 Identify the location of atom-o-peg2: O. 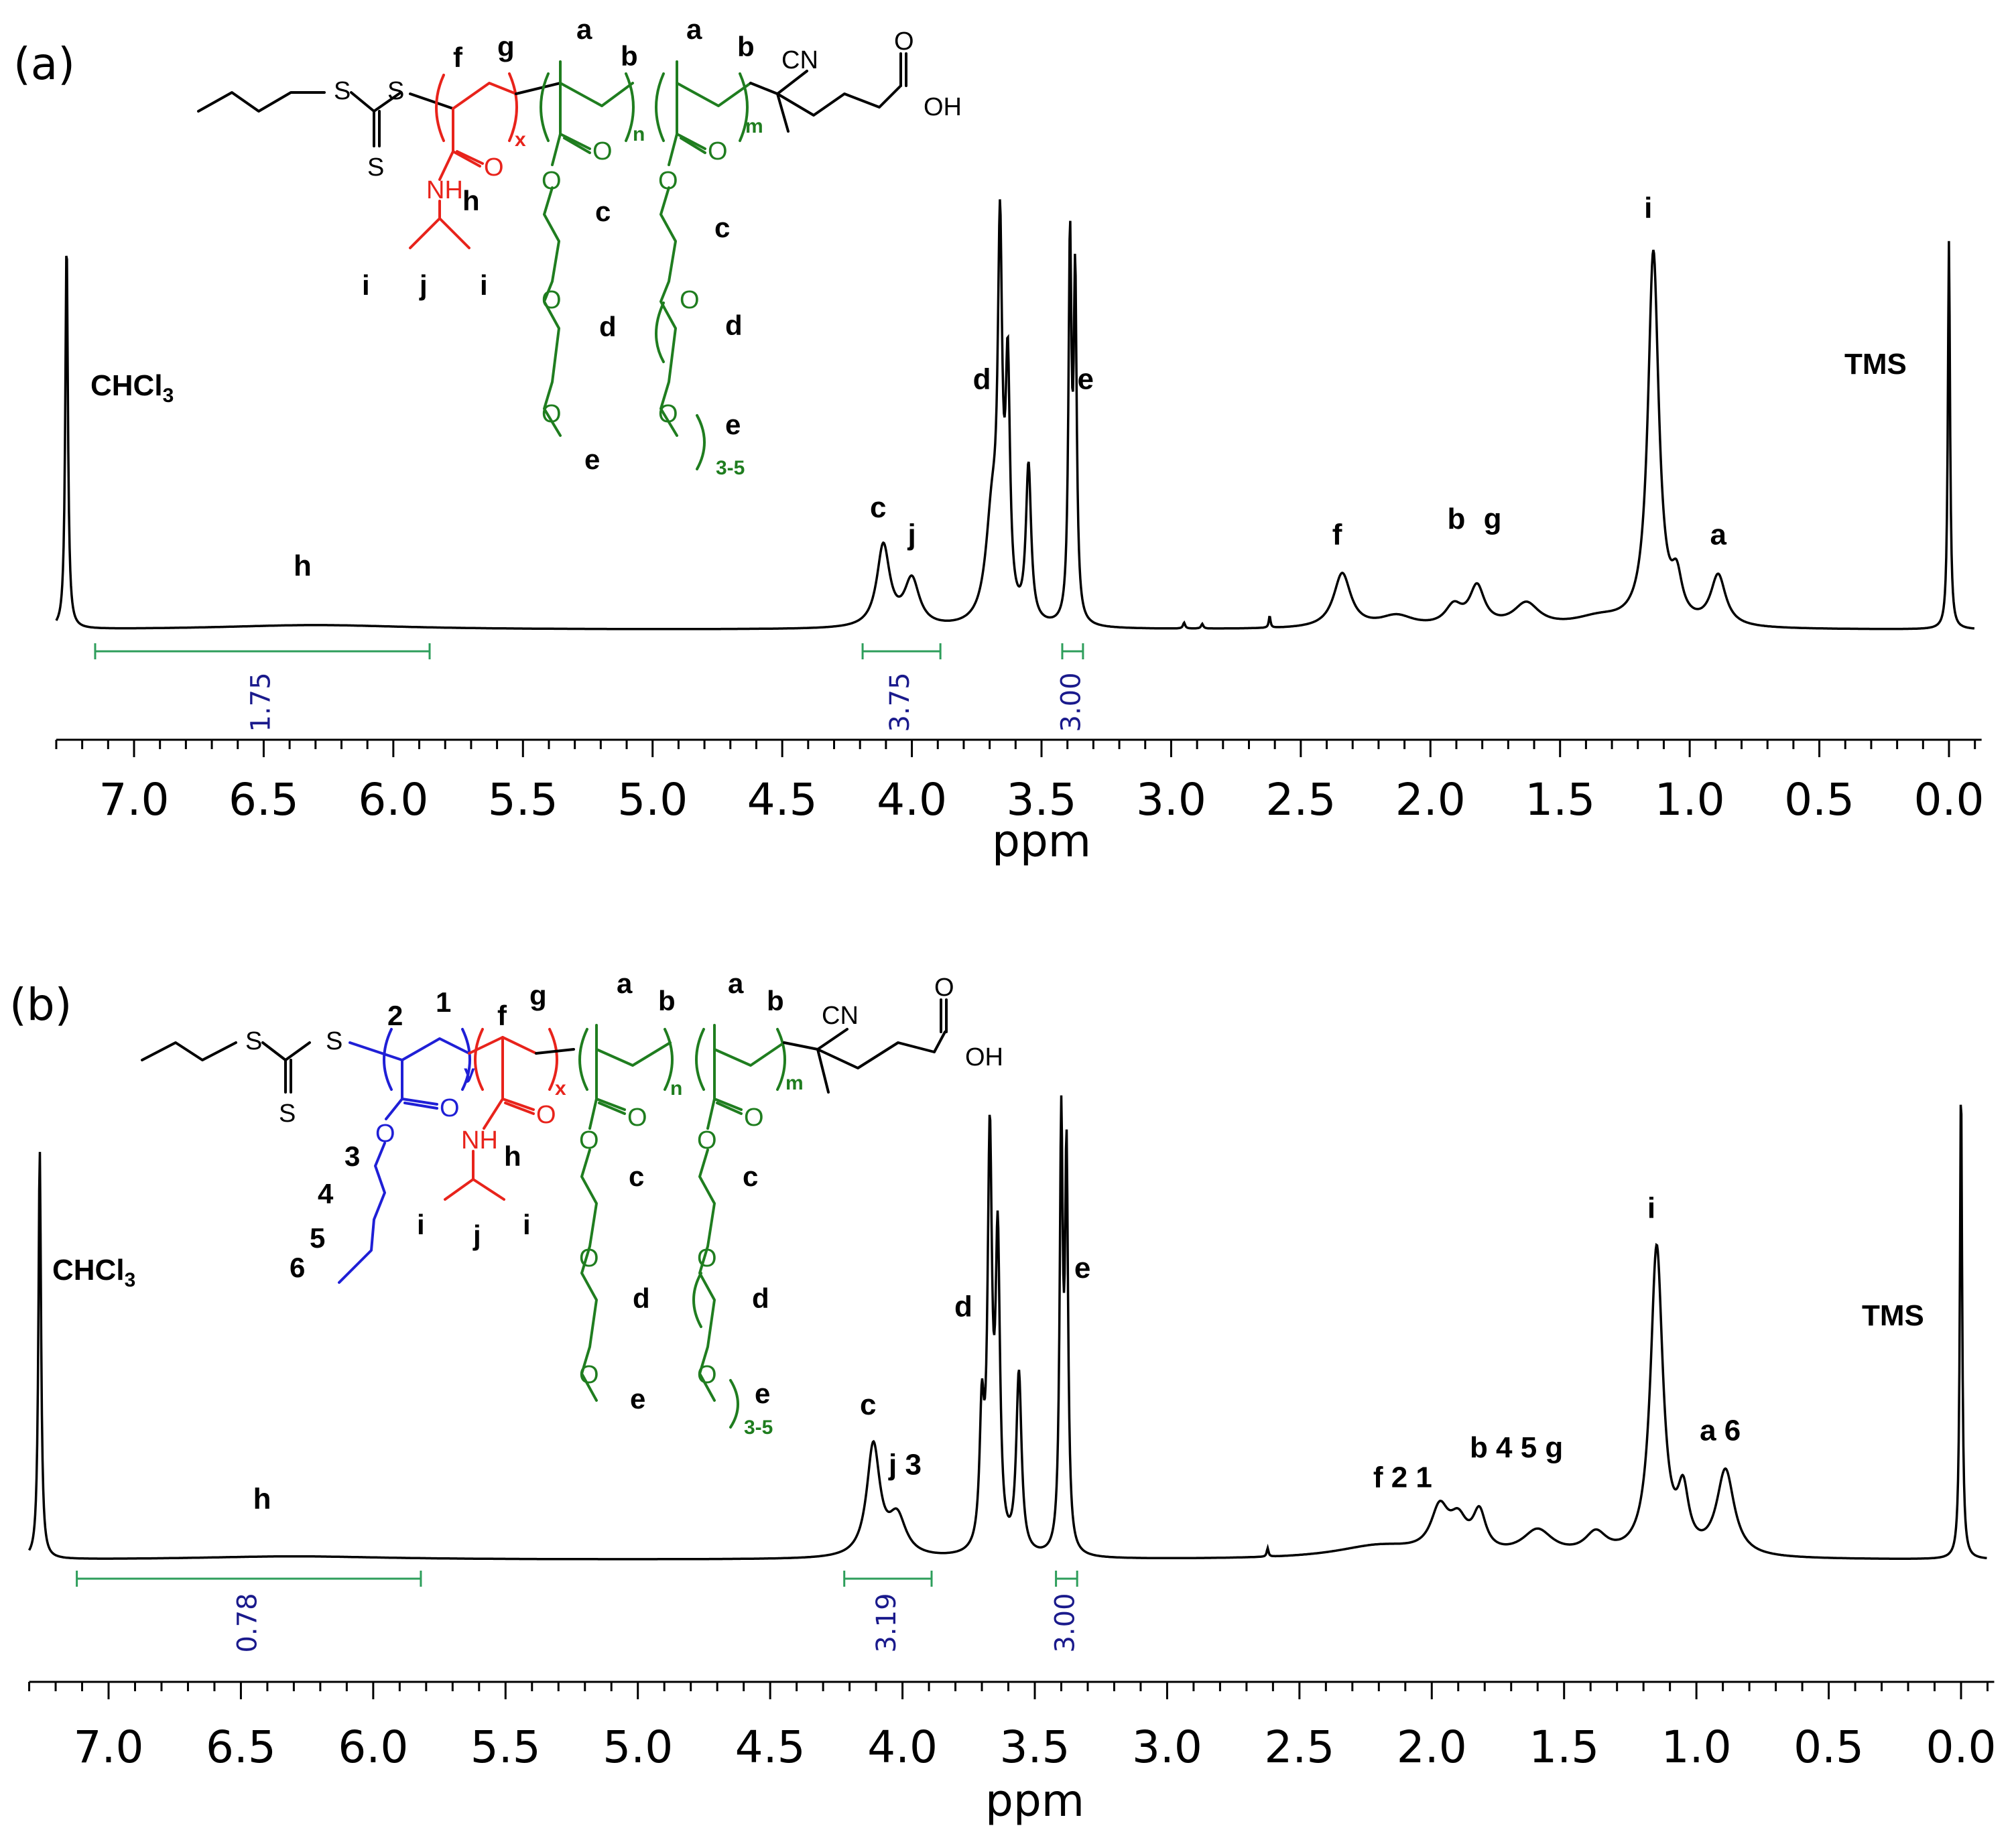
(718, 151).